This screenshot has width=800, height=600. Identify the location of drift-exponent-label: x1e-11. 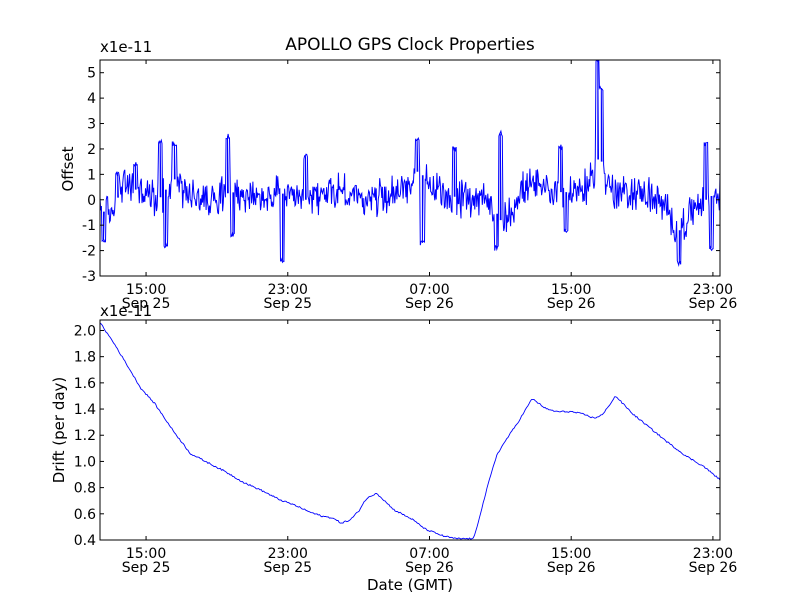
(126, 311).